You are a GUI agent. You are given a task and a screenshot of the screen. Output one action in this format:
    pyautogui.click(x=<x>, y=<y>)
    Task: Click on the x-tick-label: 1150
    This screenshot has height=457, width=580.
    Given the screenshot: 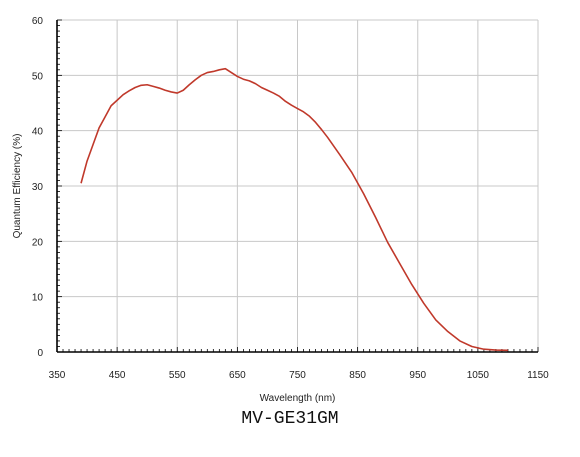 What is the action you would take?
    pyautogui.click(x=538, y=375)
    